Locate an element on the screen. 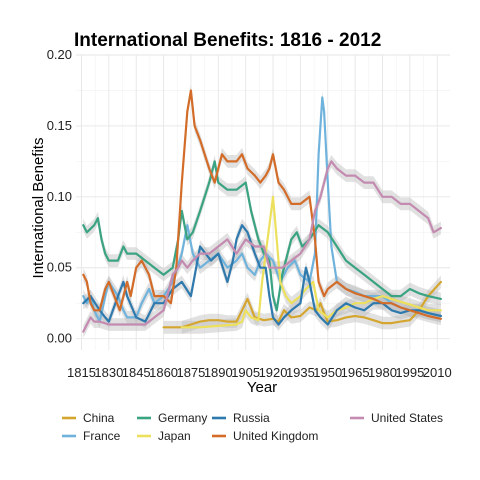 The image size is (480, 480). x-tick-label: 1815 is located at coordinates (81, 372).